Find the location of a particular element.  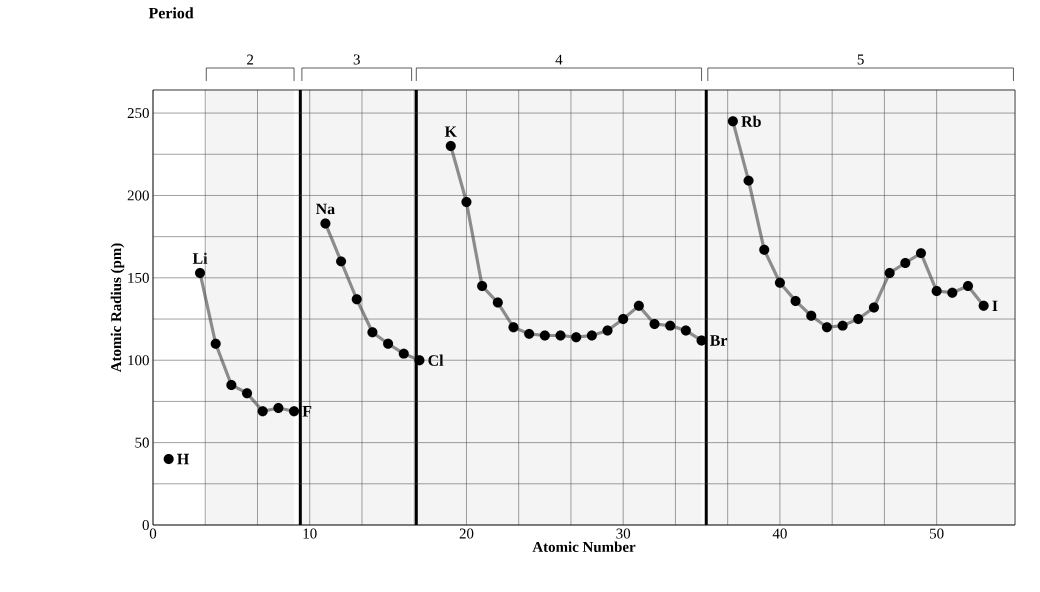

annotation: Li is located at coordinates (200, 258).